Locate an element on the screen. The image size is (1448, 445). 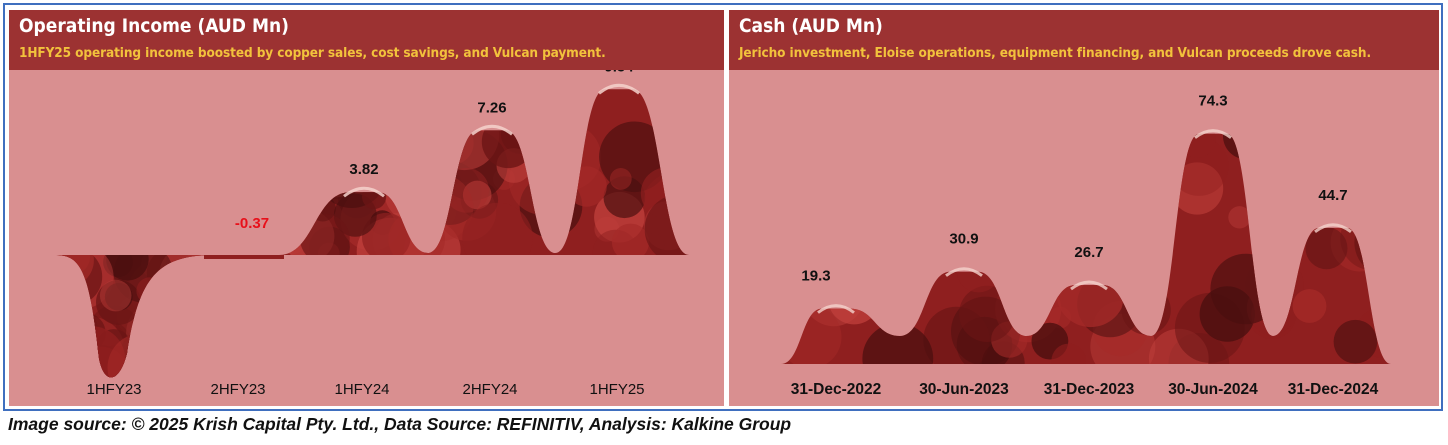
operating-income-tick-2hfy24: 2HFY24 is located at coordinates (489, 389).